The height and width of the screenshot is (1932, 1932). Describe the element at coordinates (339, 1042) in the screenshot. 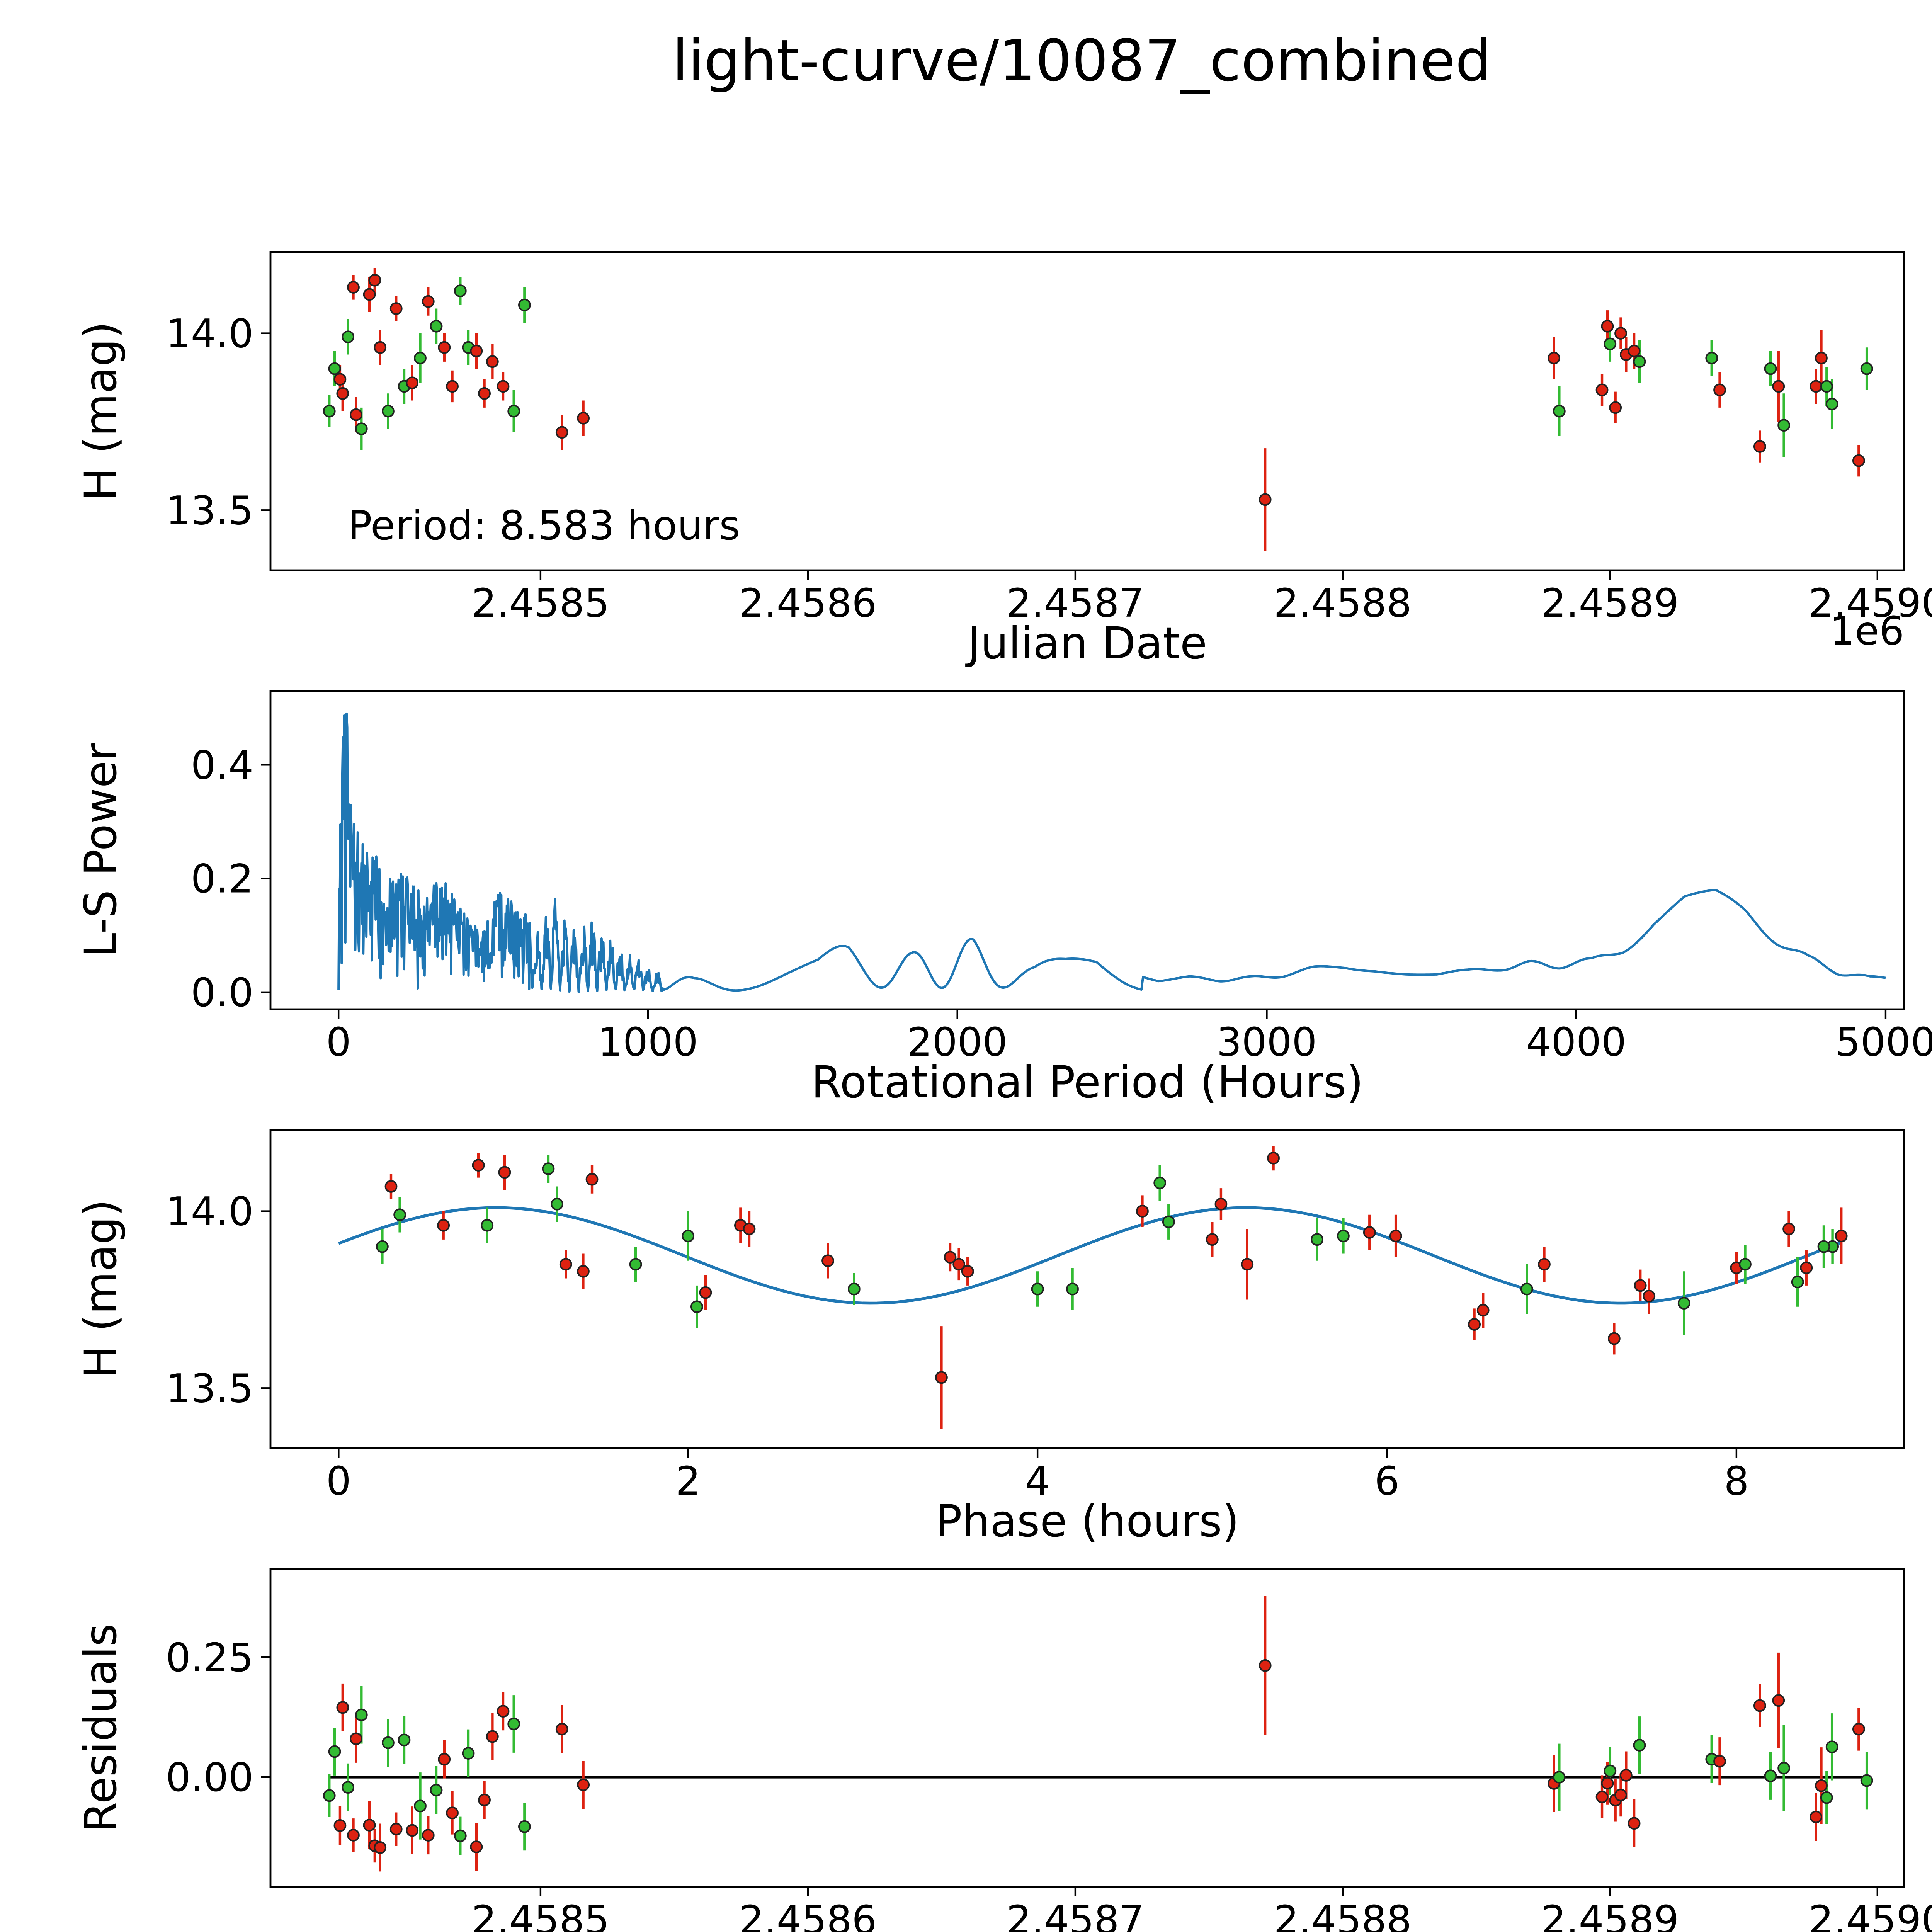

I see `x-tick-label: 0` at that location.